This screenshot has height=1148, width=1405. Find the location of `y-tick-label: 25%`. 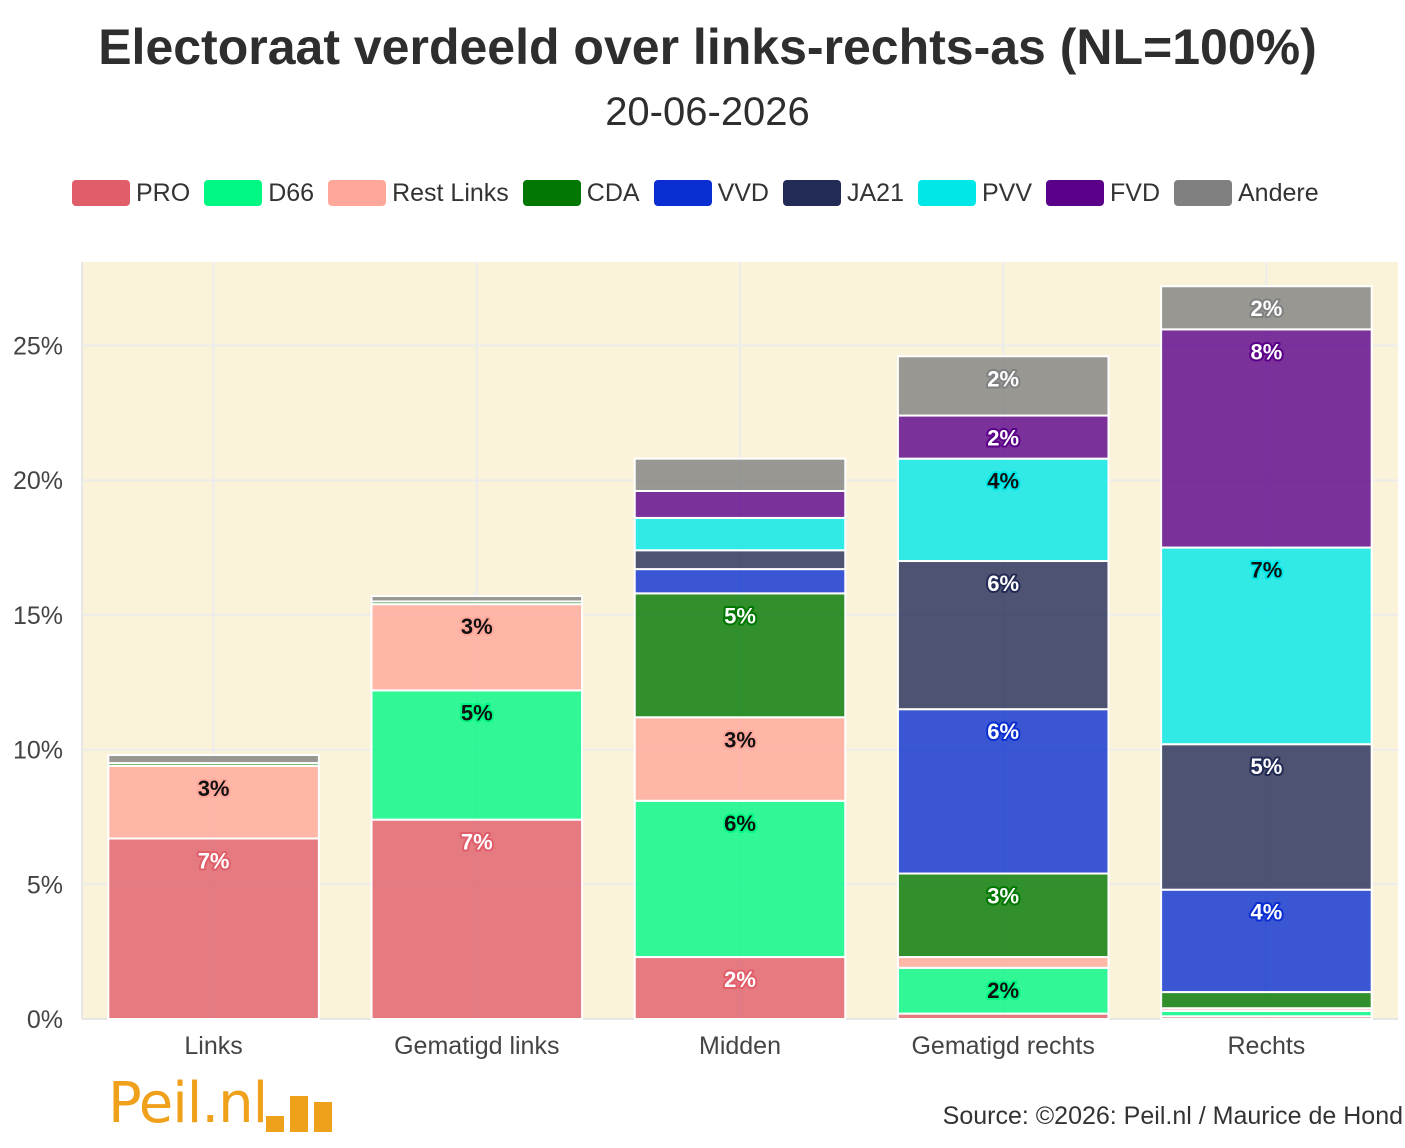

y-tick-label: 25% is located at coordinates (38, 347).